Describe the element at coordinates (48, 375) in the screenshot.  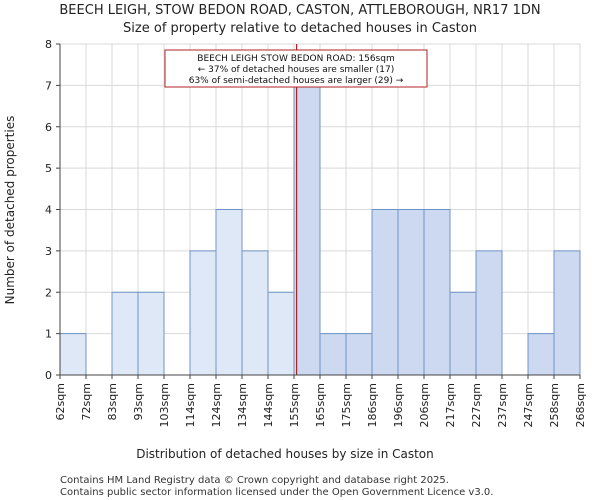
I see `y-tick-label: 0` at that location.